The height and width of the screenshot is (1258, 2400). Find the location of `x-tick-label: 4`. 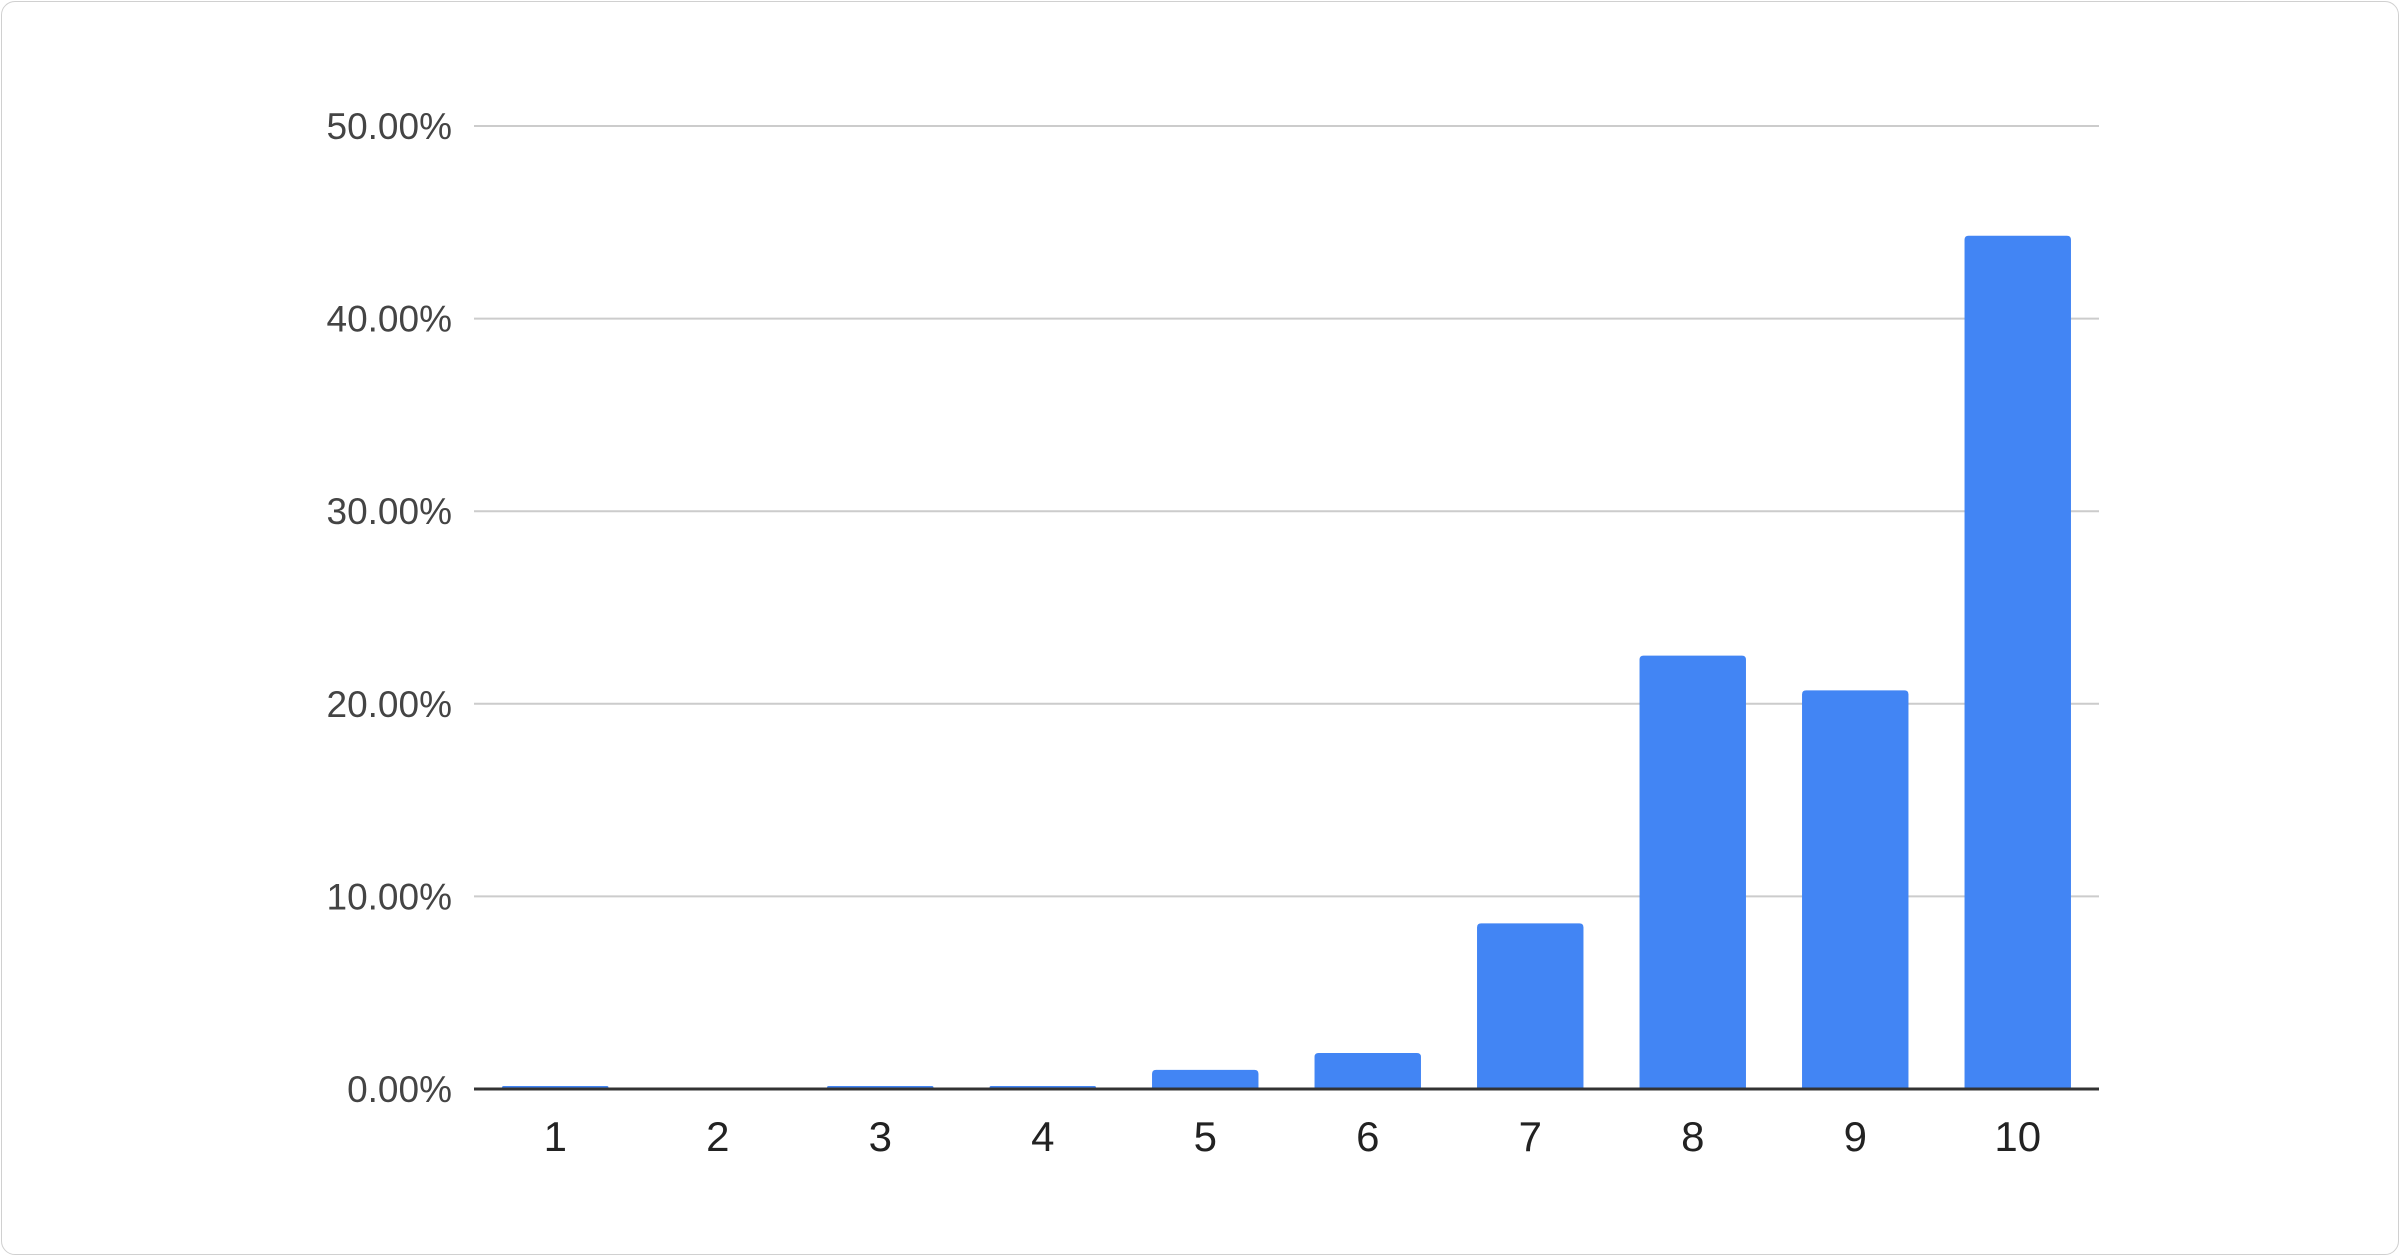

x-tick-label: 4 is located at coordinates (1042, 1136).